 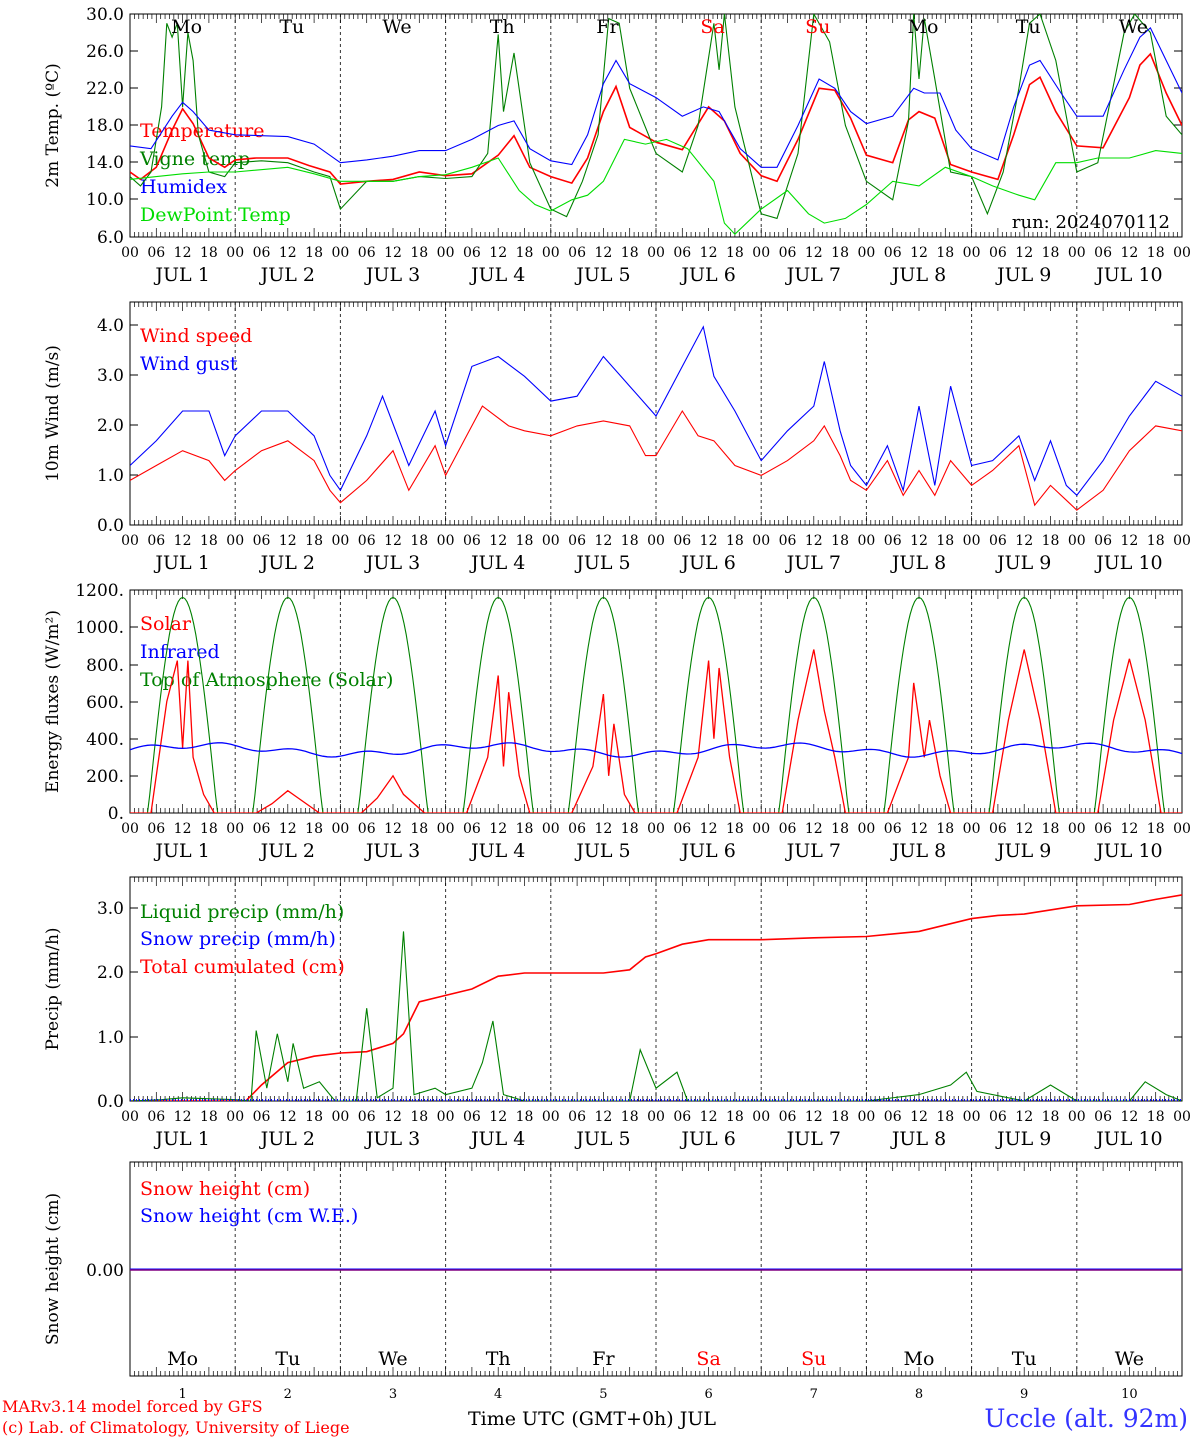 I want to click on day-abbrev-bottom: Mo 1 Tu 2 We 3 Th 4 Fr 5 Sa 6 Su 7 Mo 8 Tu 9 We 10, so click(x=655, y=1375).